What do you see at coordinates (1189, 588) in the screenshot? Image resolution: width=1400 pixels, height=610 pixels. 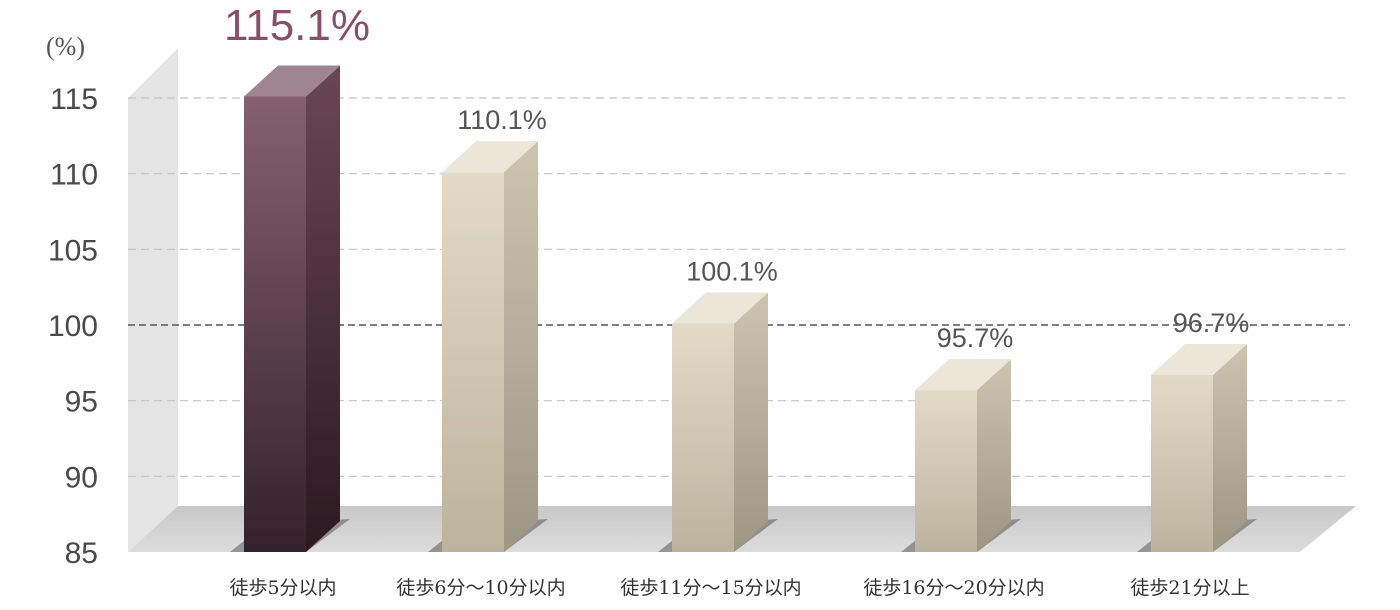 I see `category-label-4: 徒歩21分以上` at bounding box center [1189, 588].